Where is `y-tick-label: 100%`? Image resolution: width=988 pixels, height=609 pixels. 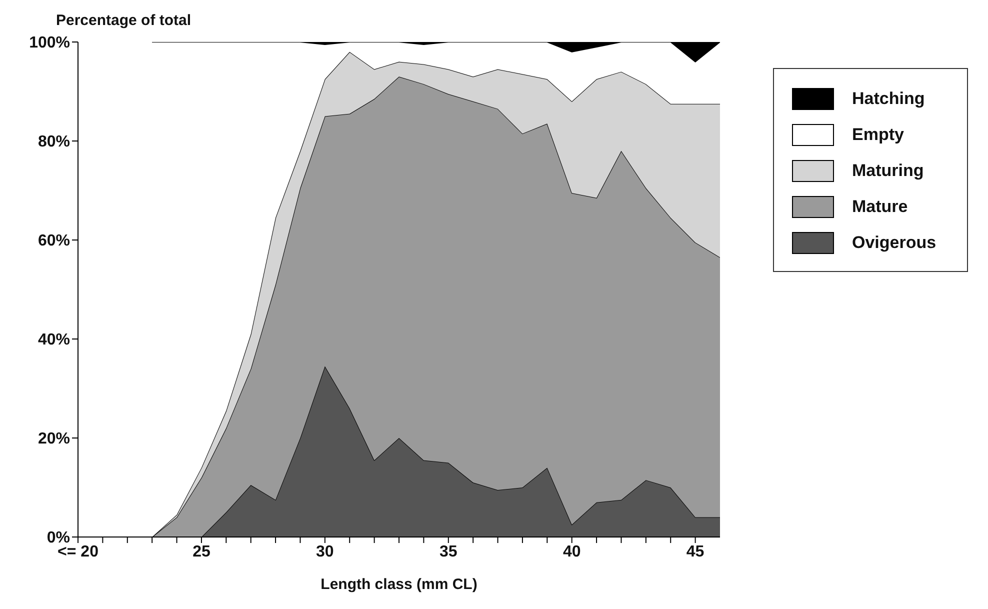
y-tick-label: 100% is located at coordinates (49, 43).